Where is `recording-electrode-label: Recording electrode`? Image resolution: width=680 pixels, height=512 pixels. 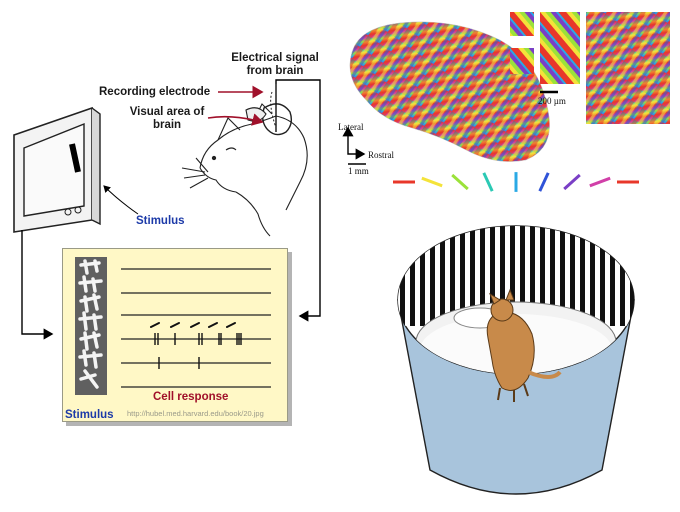 recording-electrode-label: Recording electrode is located at coordinates (155, 92).